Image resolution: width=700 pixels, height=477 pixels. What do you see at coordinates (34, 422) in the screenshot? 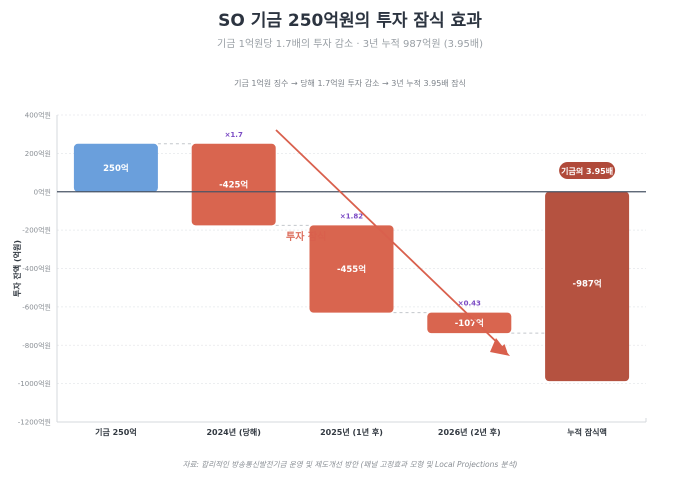
I see `y-tick-label: -1200억원` at bounding box center [34, 422].